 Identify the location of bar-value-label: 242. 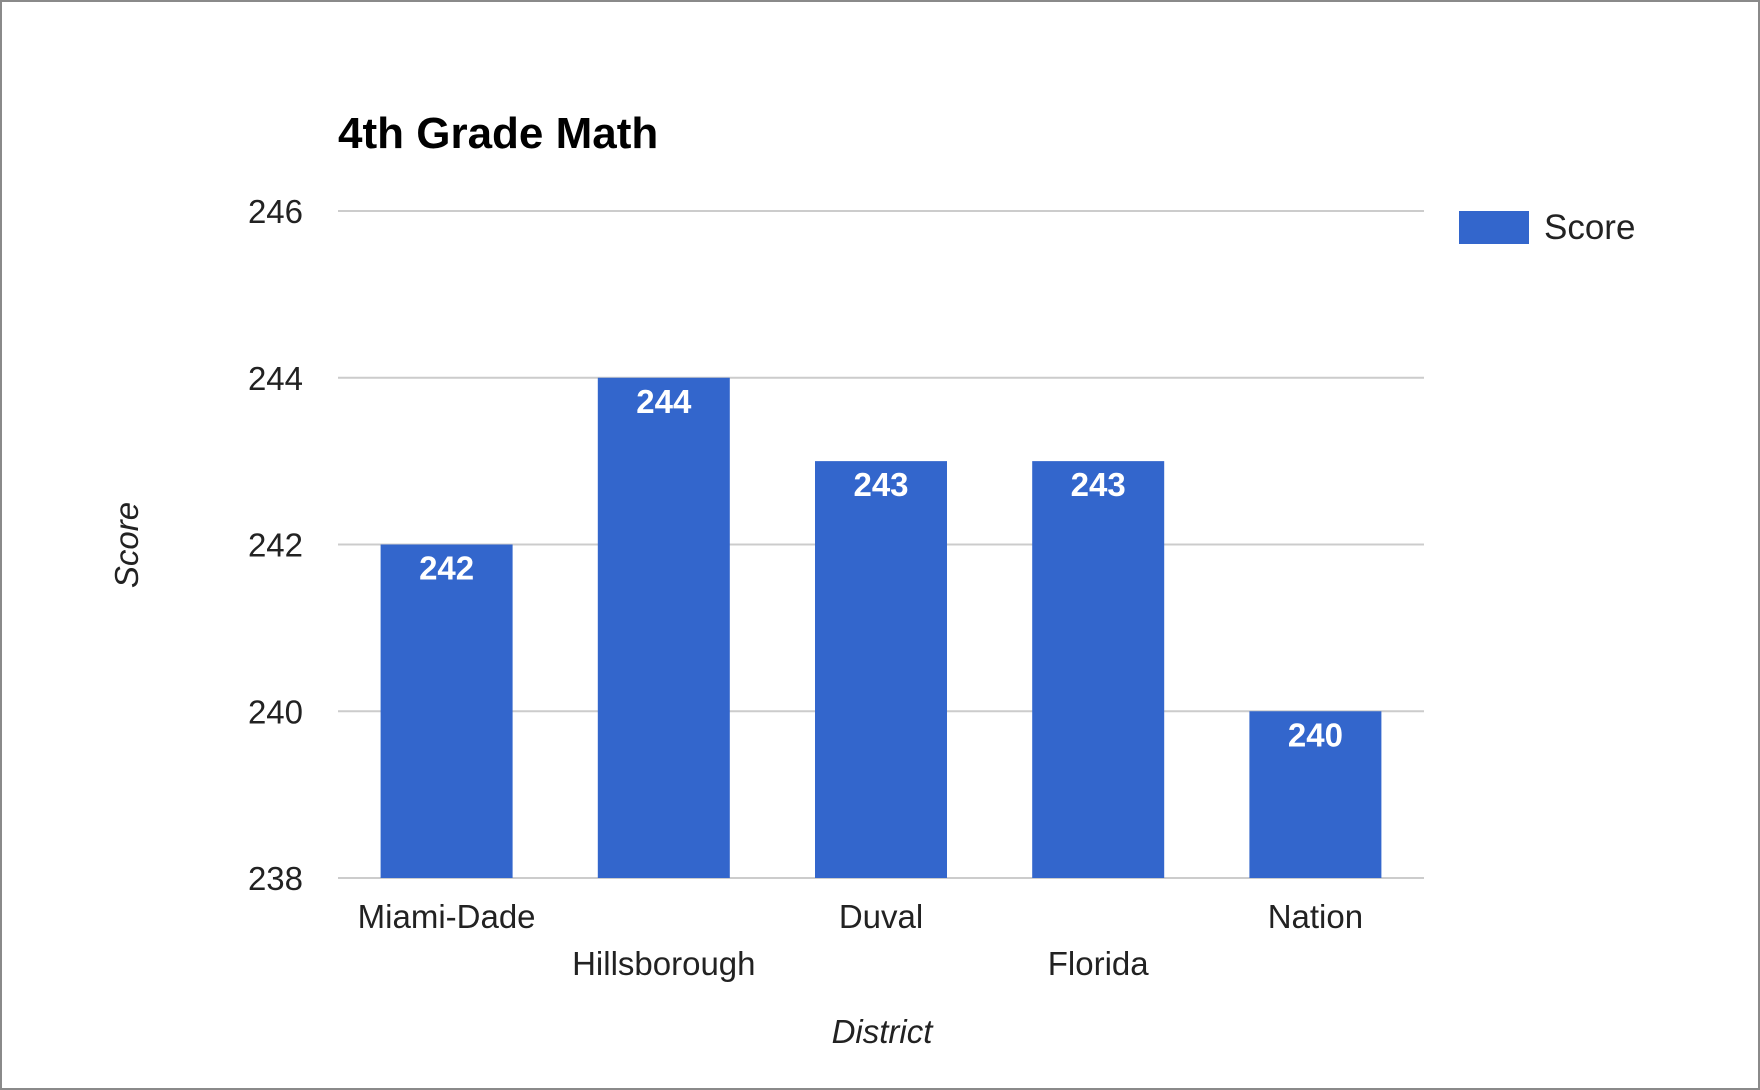
(446, 568).